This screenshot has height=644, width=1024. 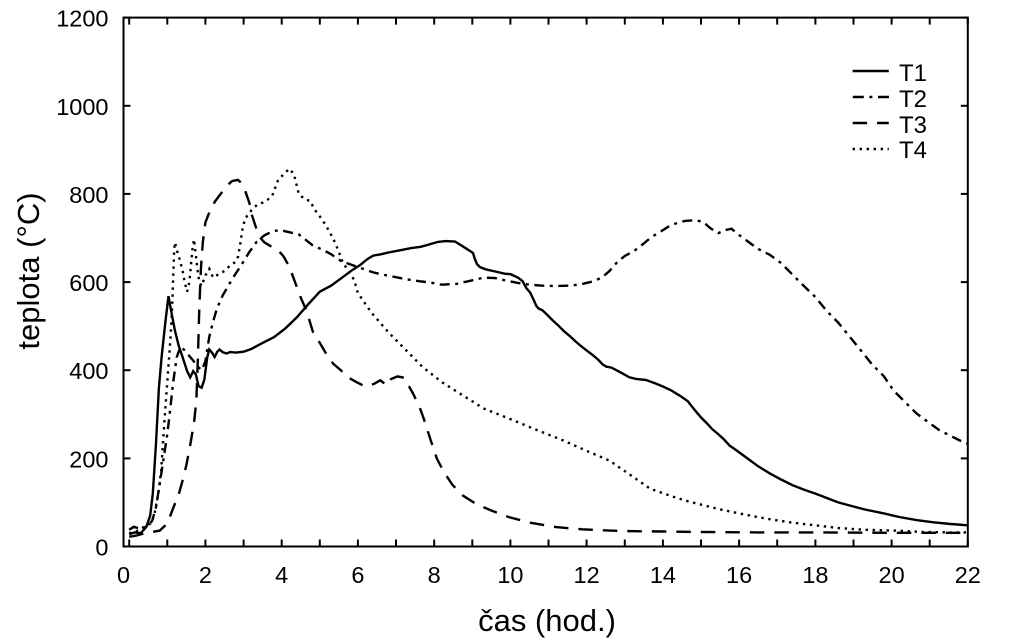 What do you see at coordinates (281, 575) in the screenshot?
I see `svg-text: 4` at bounding box center [281, 575].